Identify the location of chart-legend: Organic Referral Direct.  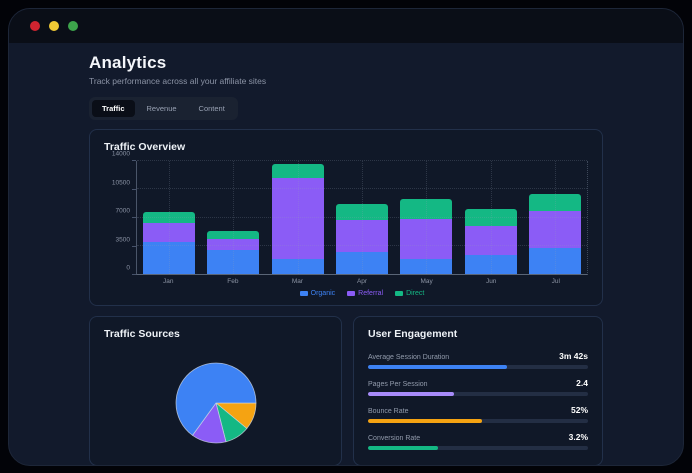
(362, 293).